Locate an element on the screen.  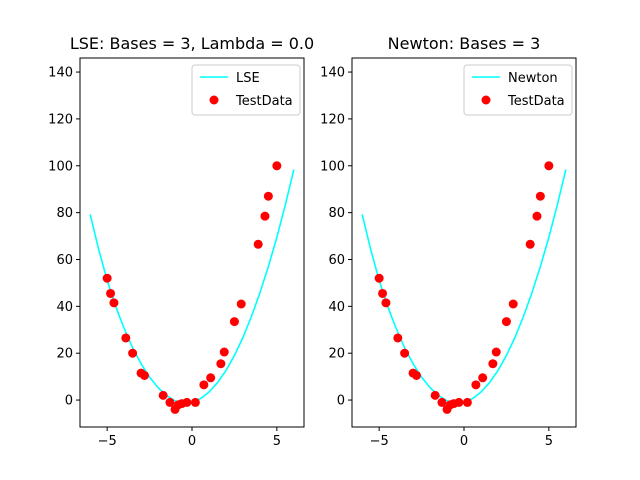
chart-title: Newton: Bases = 3 is located at coordinates (464, 43).